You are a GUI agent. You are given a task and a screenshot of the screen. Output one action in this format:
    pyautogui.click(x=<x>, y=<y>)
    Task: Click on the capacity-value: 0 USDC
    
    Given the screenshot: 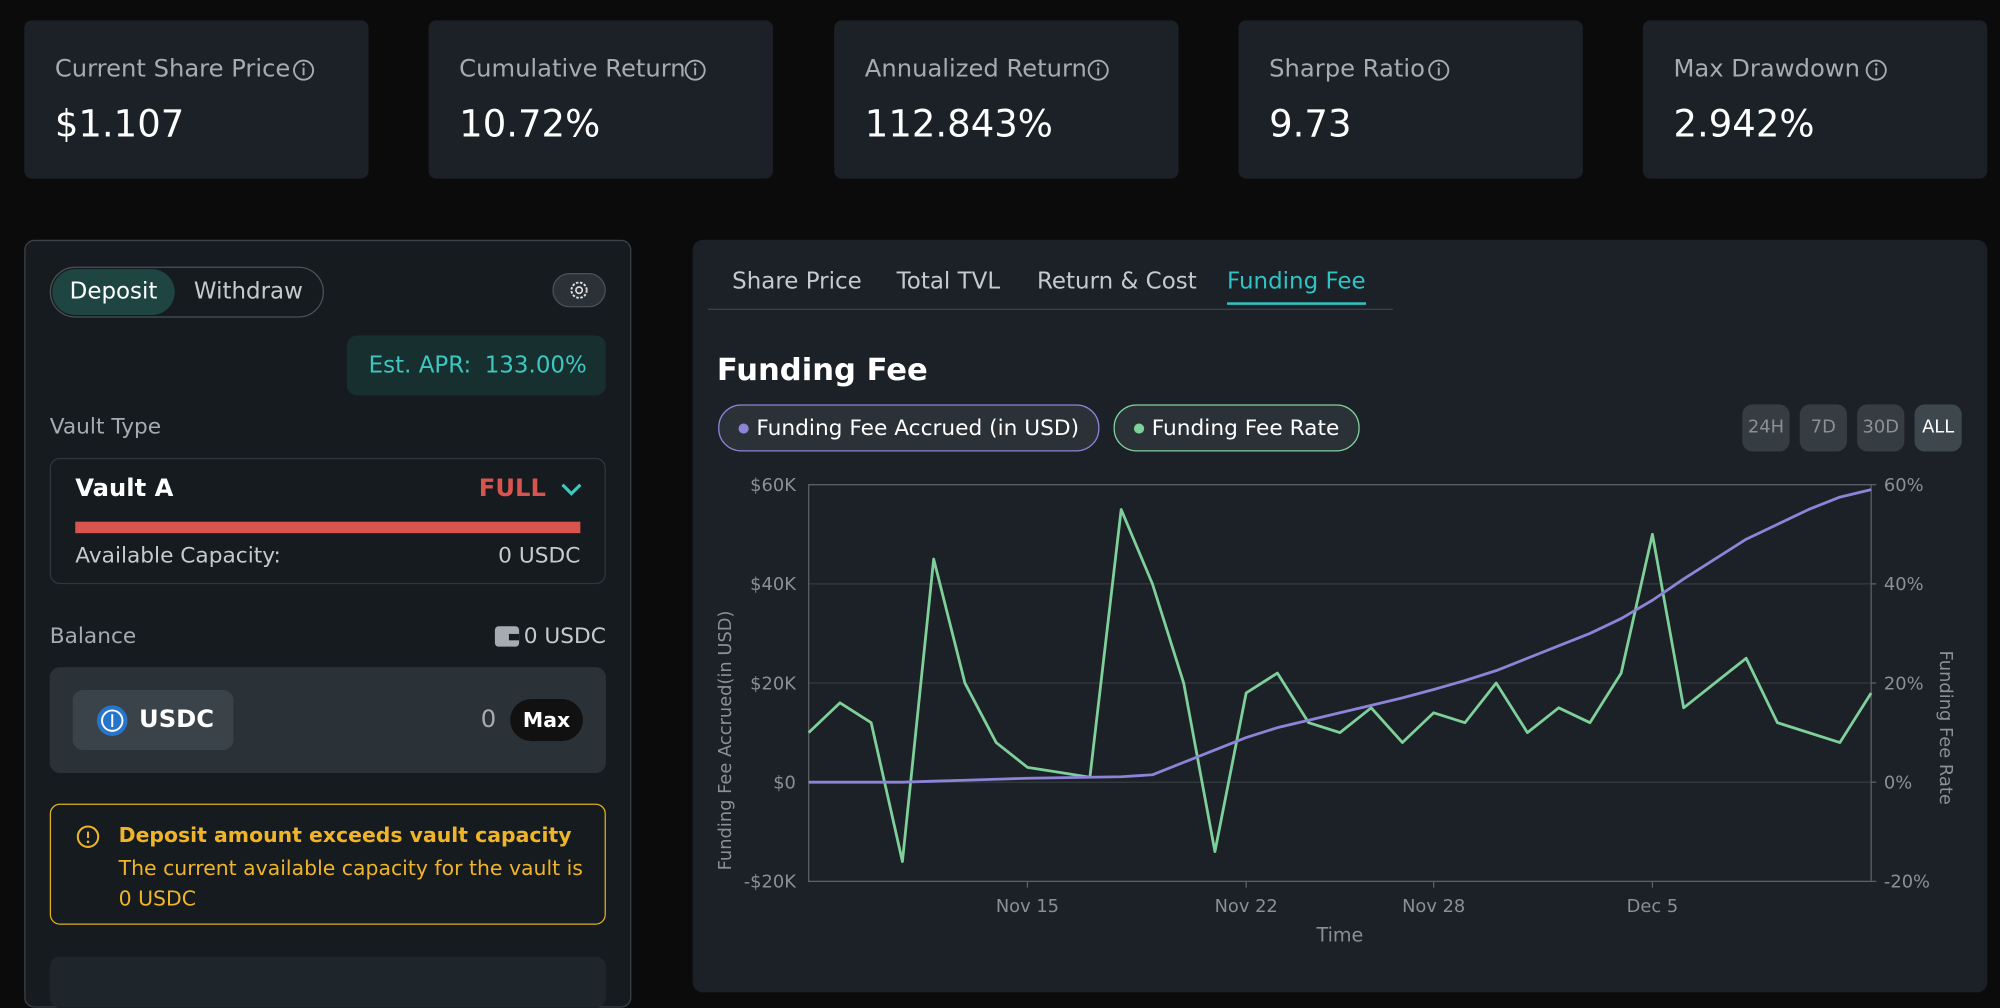 What is the action you would take?
    pyautogui.click(x=539, y=556)
    